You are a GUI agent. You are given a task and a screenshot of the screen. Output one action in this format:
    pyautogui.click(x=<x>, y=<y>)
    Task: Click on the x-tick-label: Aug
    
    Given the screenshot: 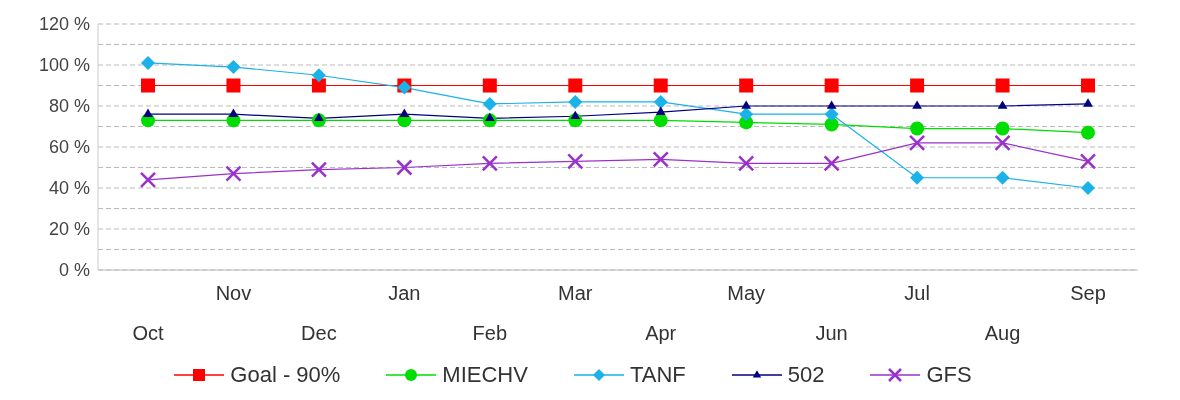 What is the action you would take?
    pyautogui.click(x=1002, y=333)
    